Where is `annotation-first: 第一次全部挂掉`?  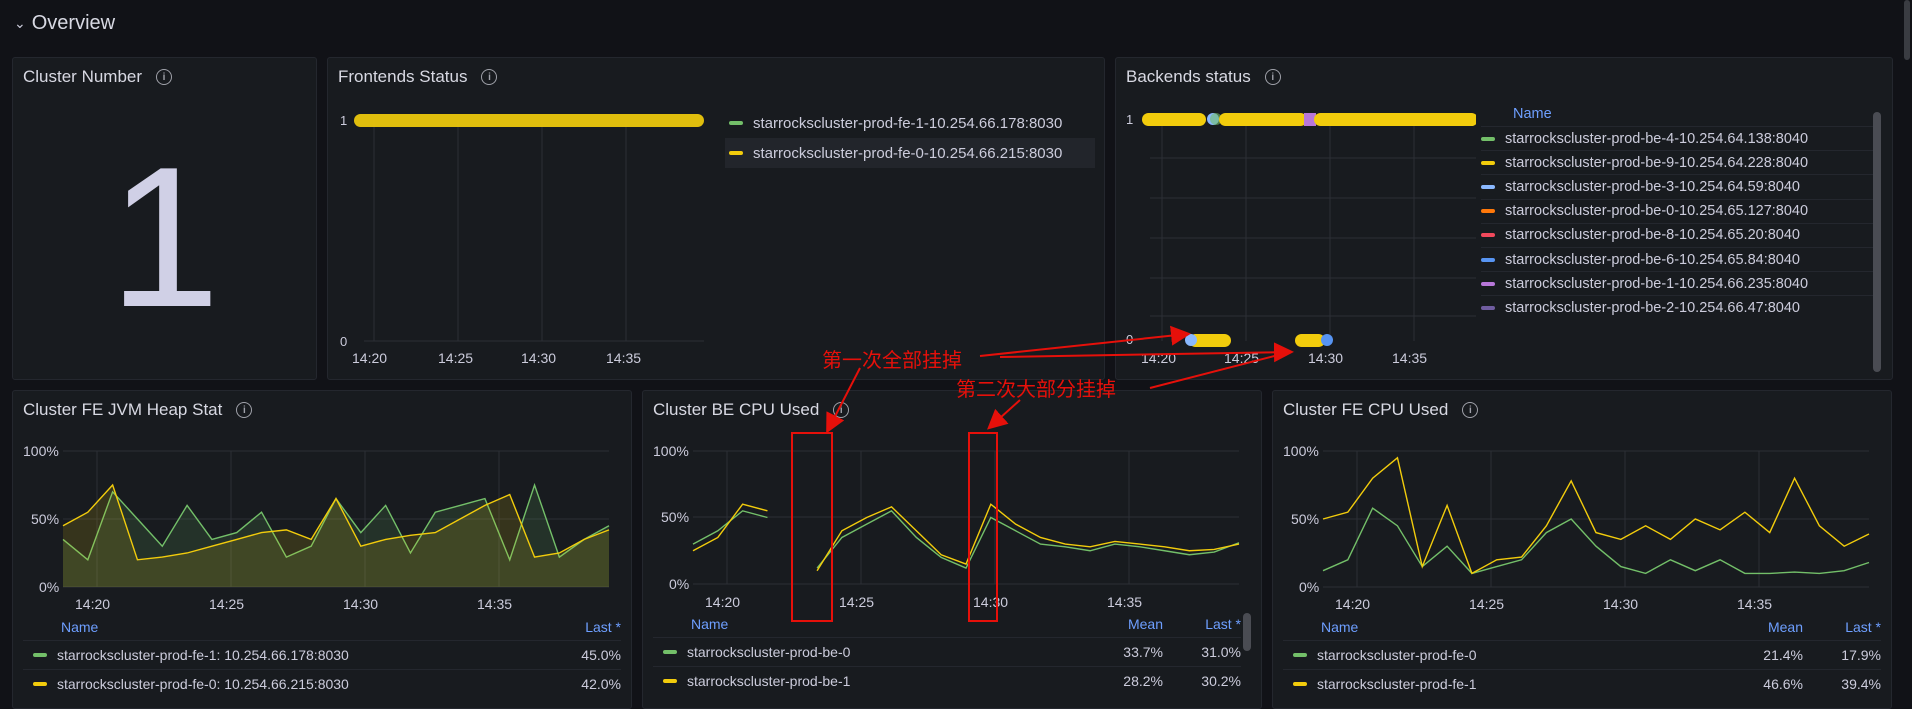
annotation-first: 第一次全部挂掉 is located at coordinates (892, 360).